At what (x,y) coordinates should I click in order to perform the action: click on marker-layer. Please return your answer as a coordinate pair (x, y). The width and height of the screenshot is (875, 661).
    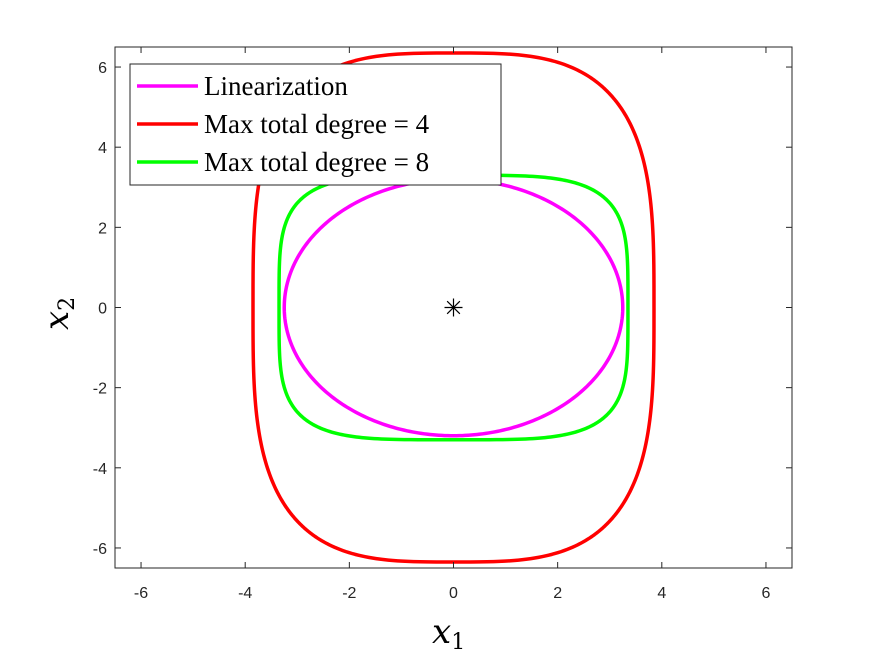
    Looking at the image, I should click on (453, 307).